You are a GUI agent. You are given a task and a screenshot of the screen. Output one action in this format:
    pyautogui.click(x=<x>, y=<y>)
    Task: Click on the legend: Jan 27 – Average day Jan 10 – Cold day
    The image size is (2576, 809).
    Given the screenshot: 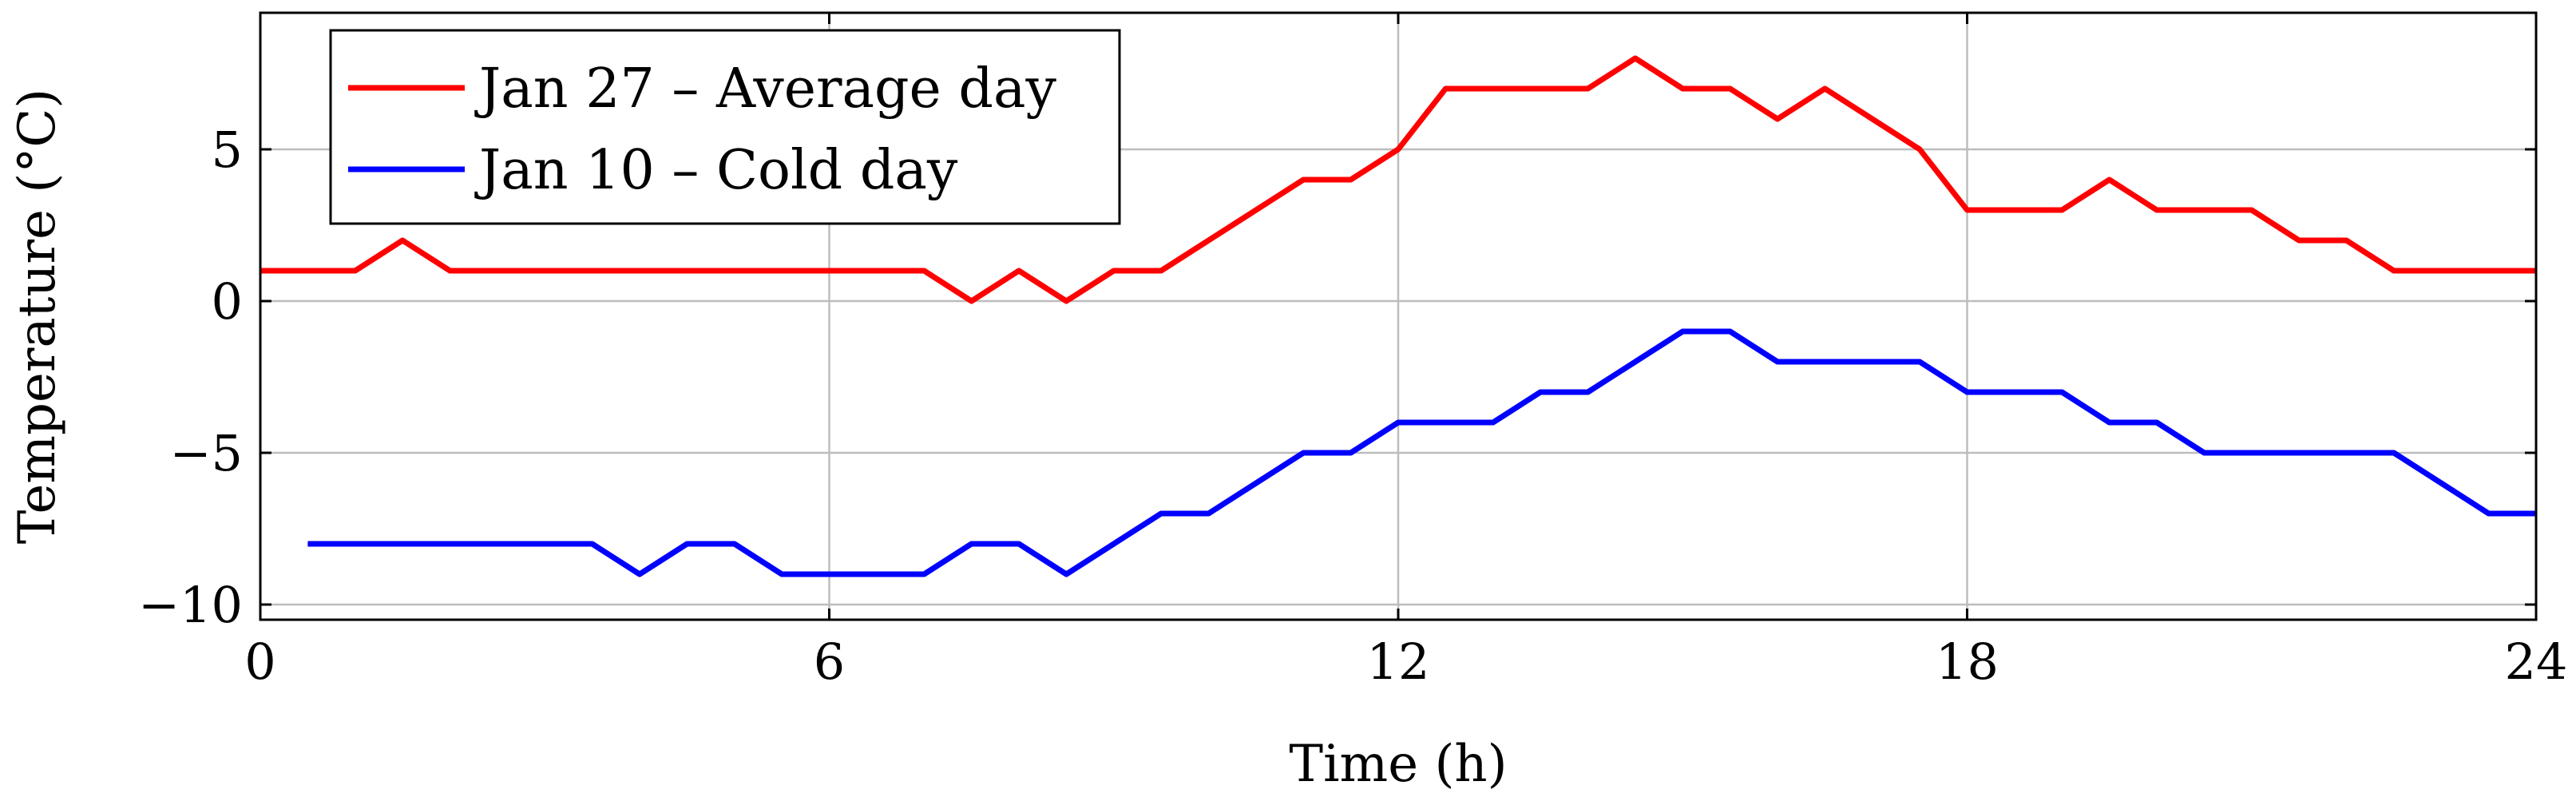 What is the action you would take?
    pyautogui.click(x=725, y=127)
    